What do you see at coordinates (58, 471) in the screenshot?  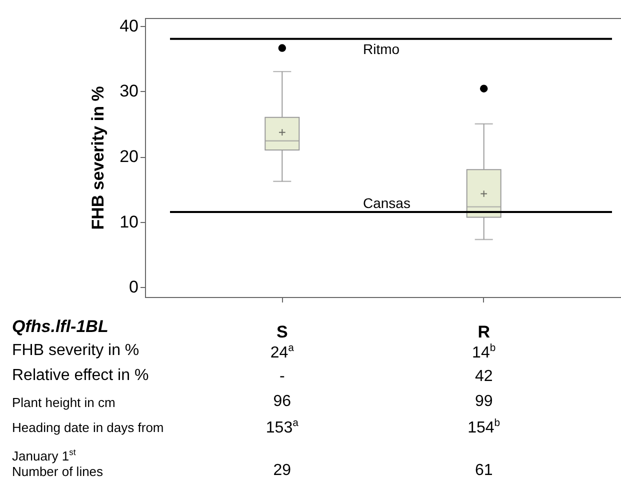 I see `text: Number of lines` at bounding box center [58, 471].